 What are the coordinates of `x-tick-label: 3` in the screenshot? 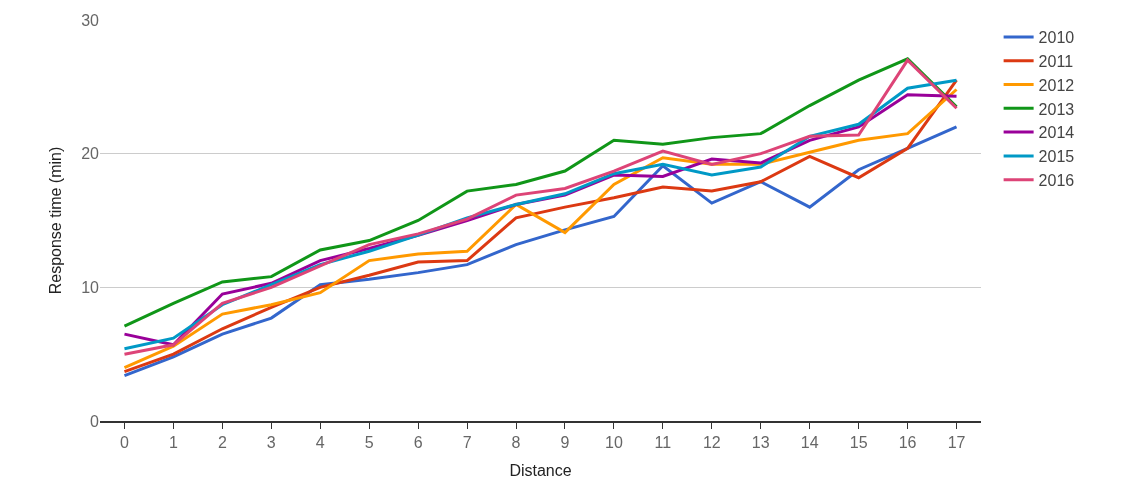 It's located at (271, 442).